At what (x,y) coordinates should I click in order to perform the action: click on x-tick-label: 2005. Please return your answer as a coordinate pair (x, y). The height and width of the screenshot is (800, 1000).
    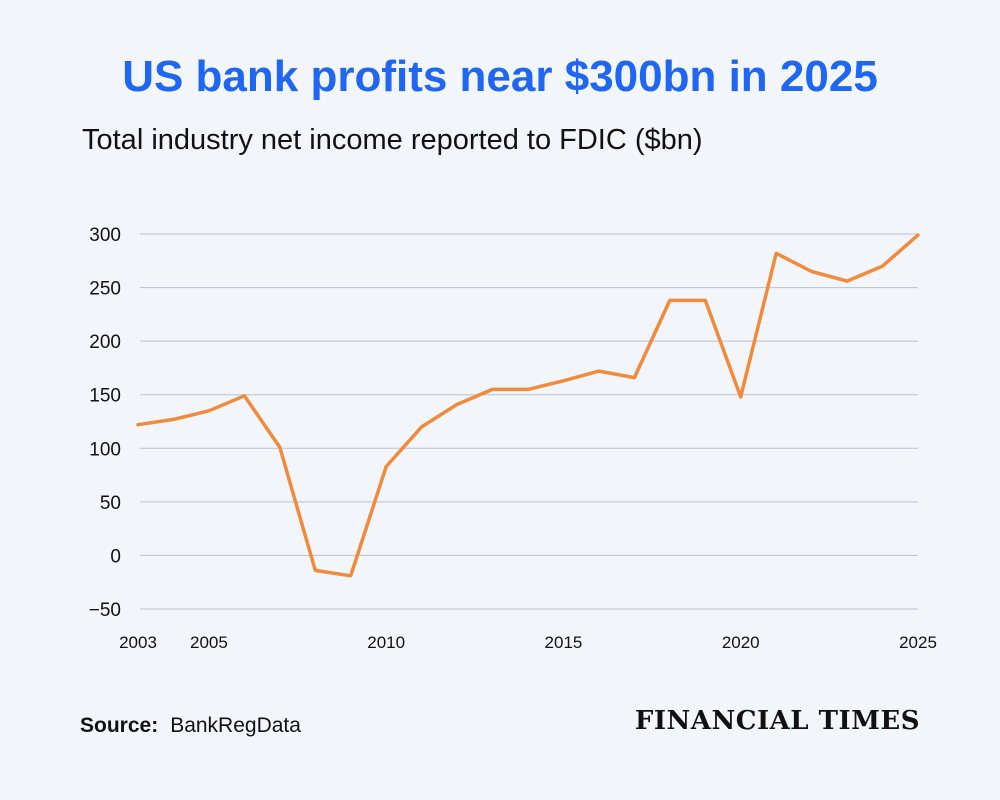
    Looking at the image, I should click on (209, 642).